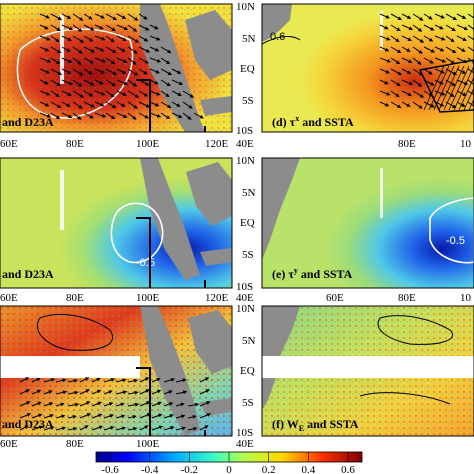  I want to click on land-borneo-b, so click(209, 194).